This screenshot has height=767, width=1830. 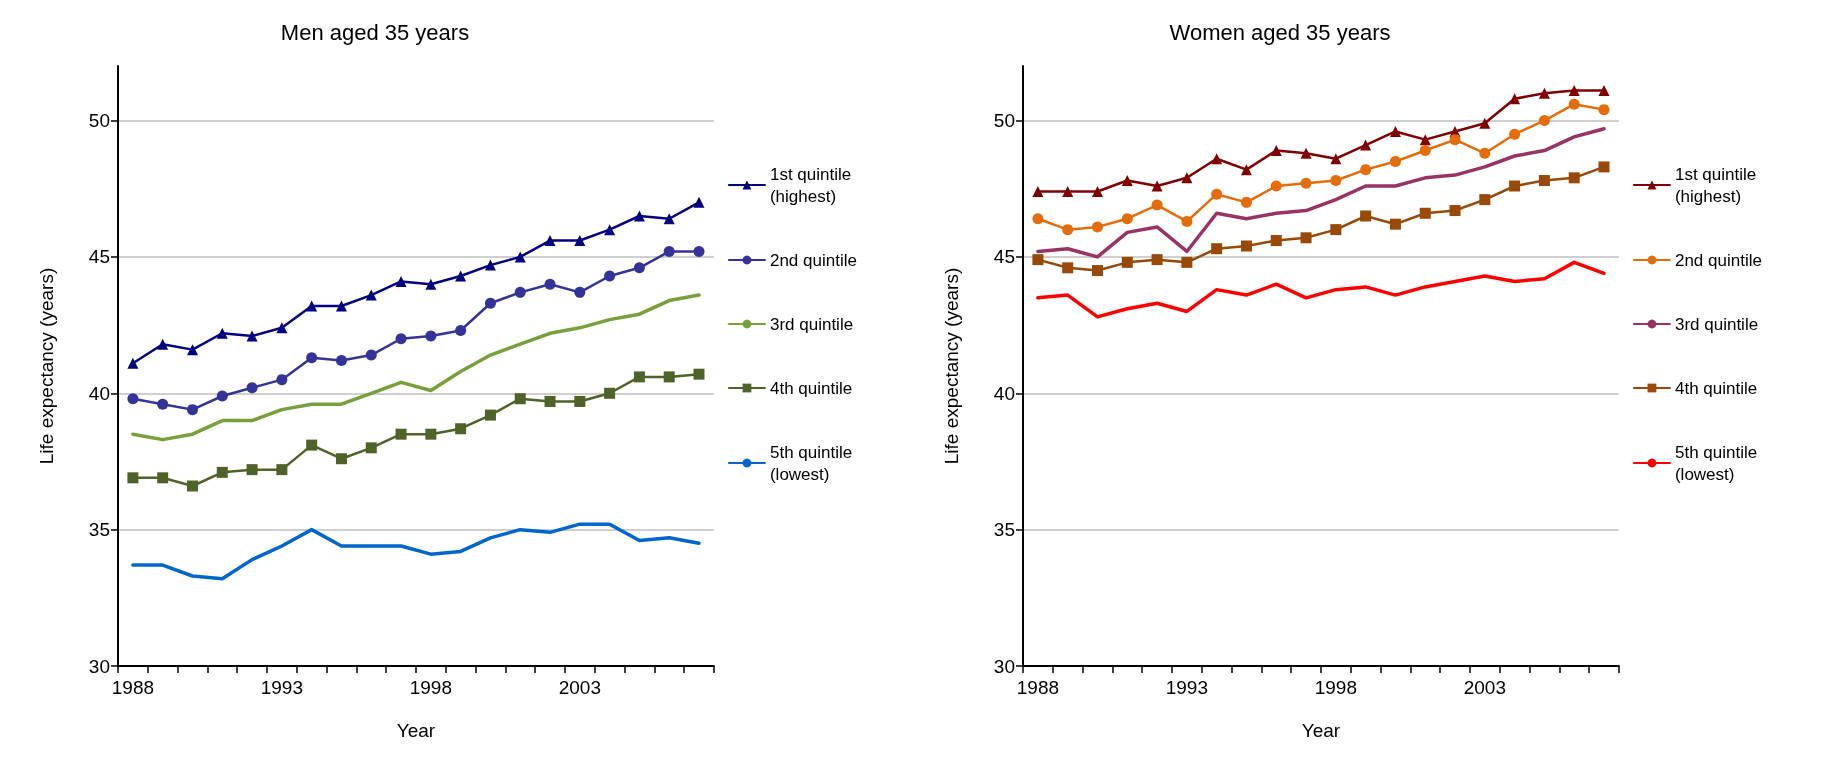 I want to click on y-axis-title: Life expectancy (years), so click(x=951, y=366).